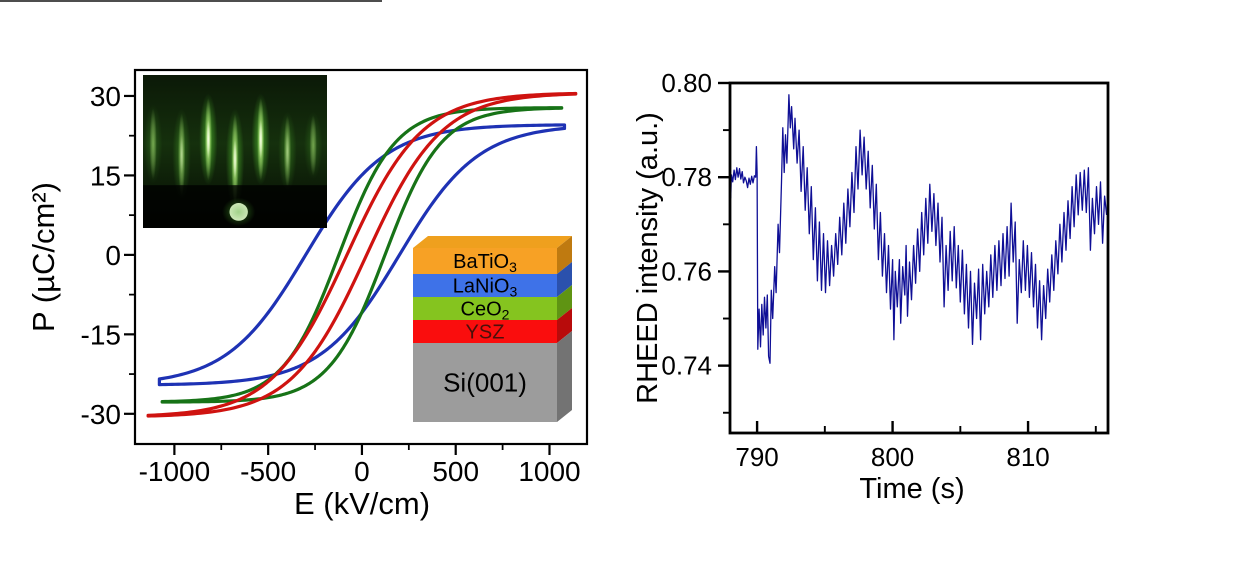  Describe the element at coordinates (43, 257) in the screenshot. I see `pe-y-axis-title: P (µC/cm²)` at that location.